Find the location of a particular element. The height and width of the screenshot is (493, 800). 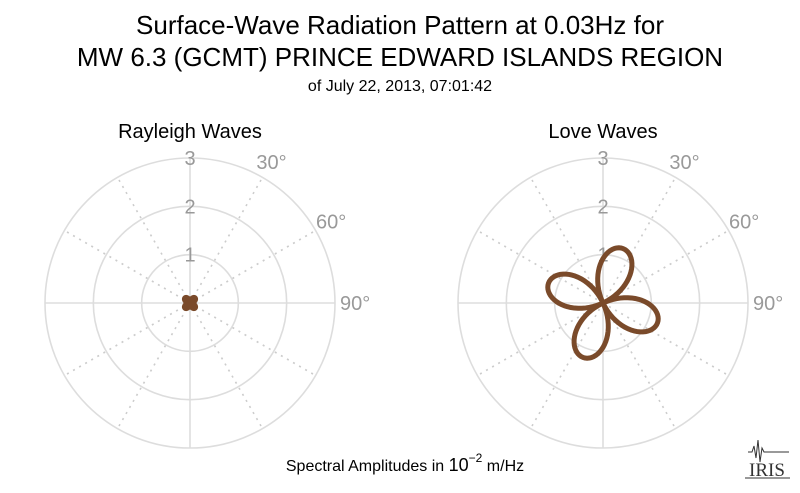

figure-subtitle: of July 22, 2013, 07:01:42 is located at coordinates (400, 86).